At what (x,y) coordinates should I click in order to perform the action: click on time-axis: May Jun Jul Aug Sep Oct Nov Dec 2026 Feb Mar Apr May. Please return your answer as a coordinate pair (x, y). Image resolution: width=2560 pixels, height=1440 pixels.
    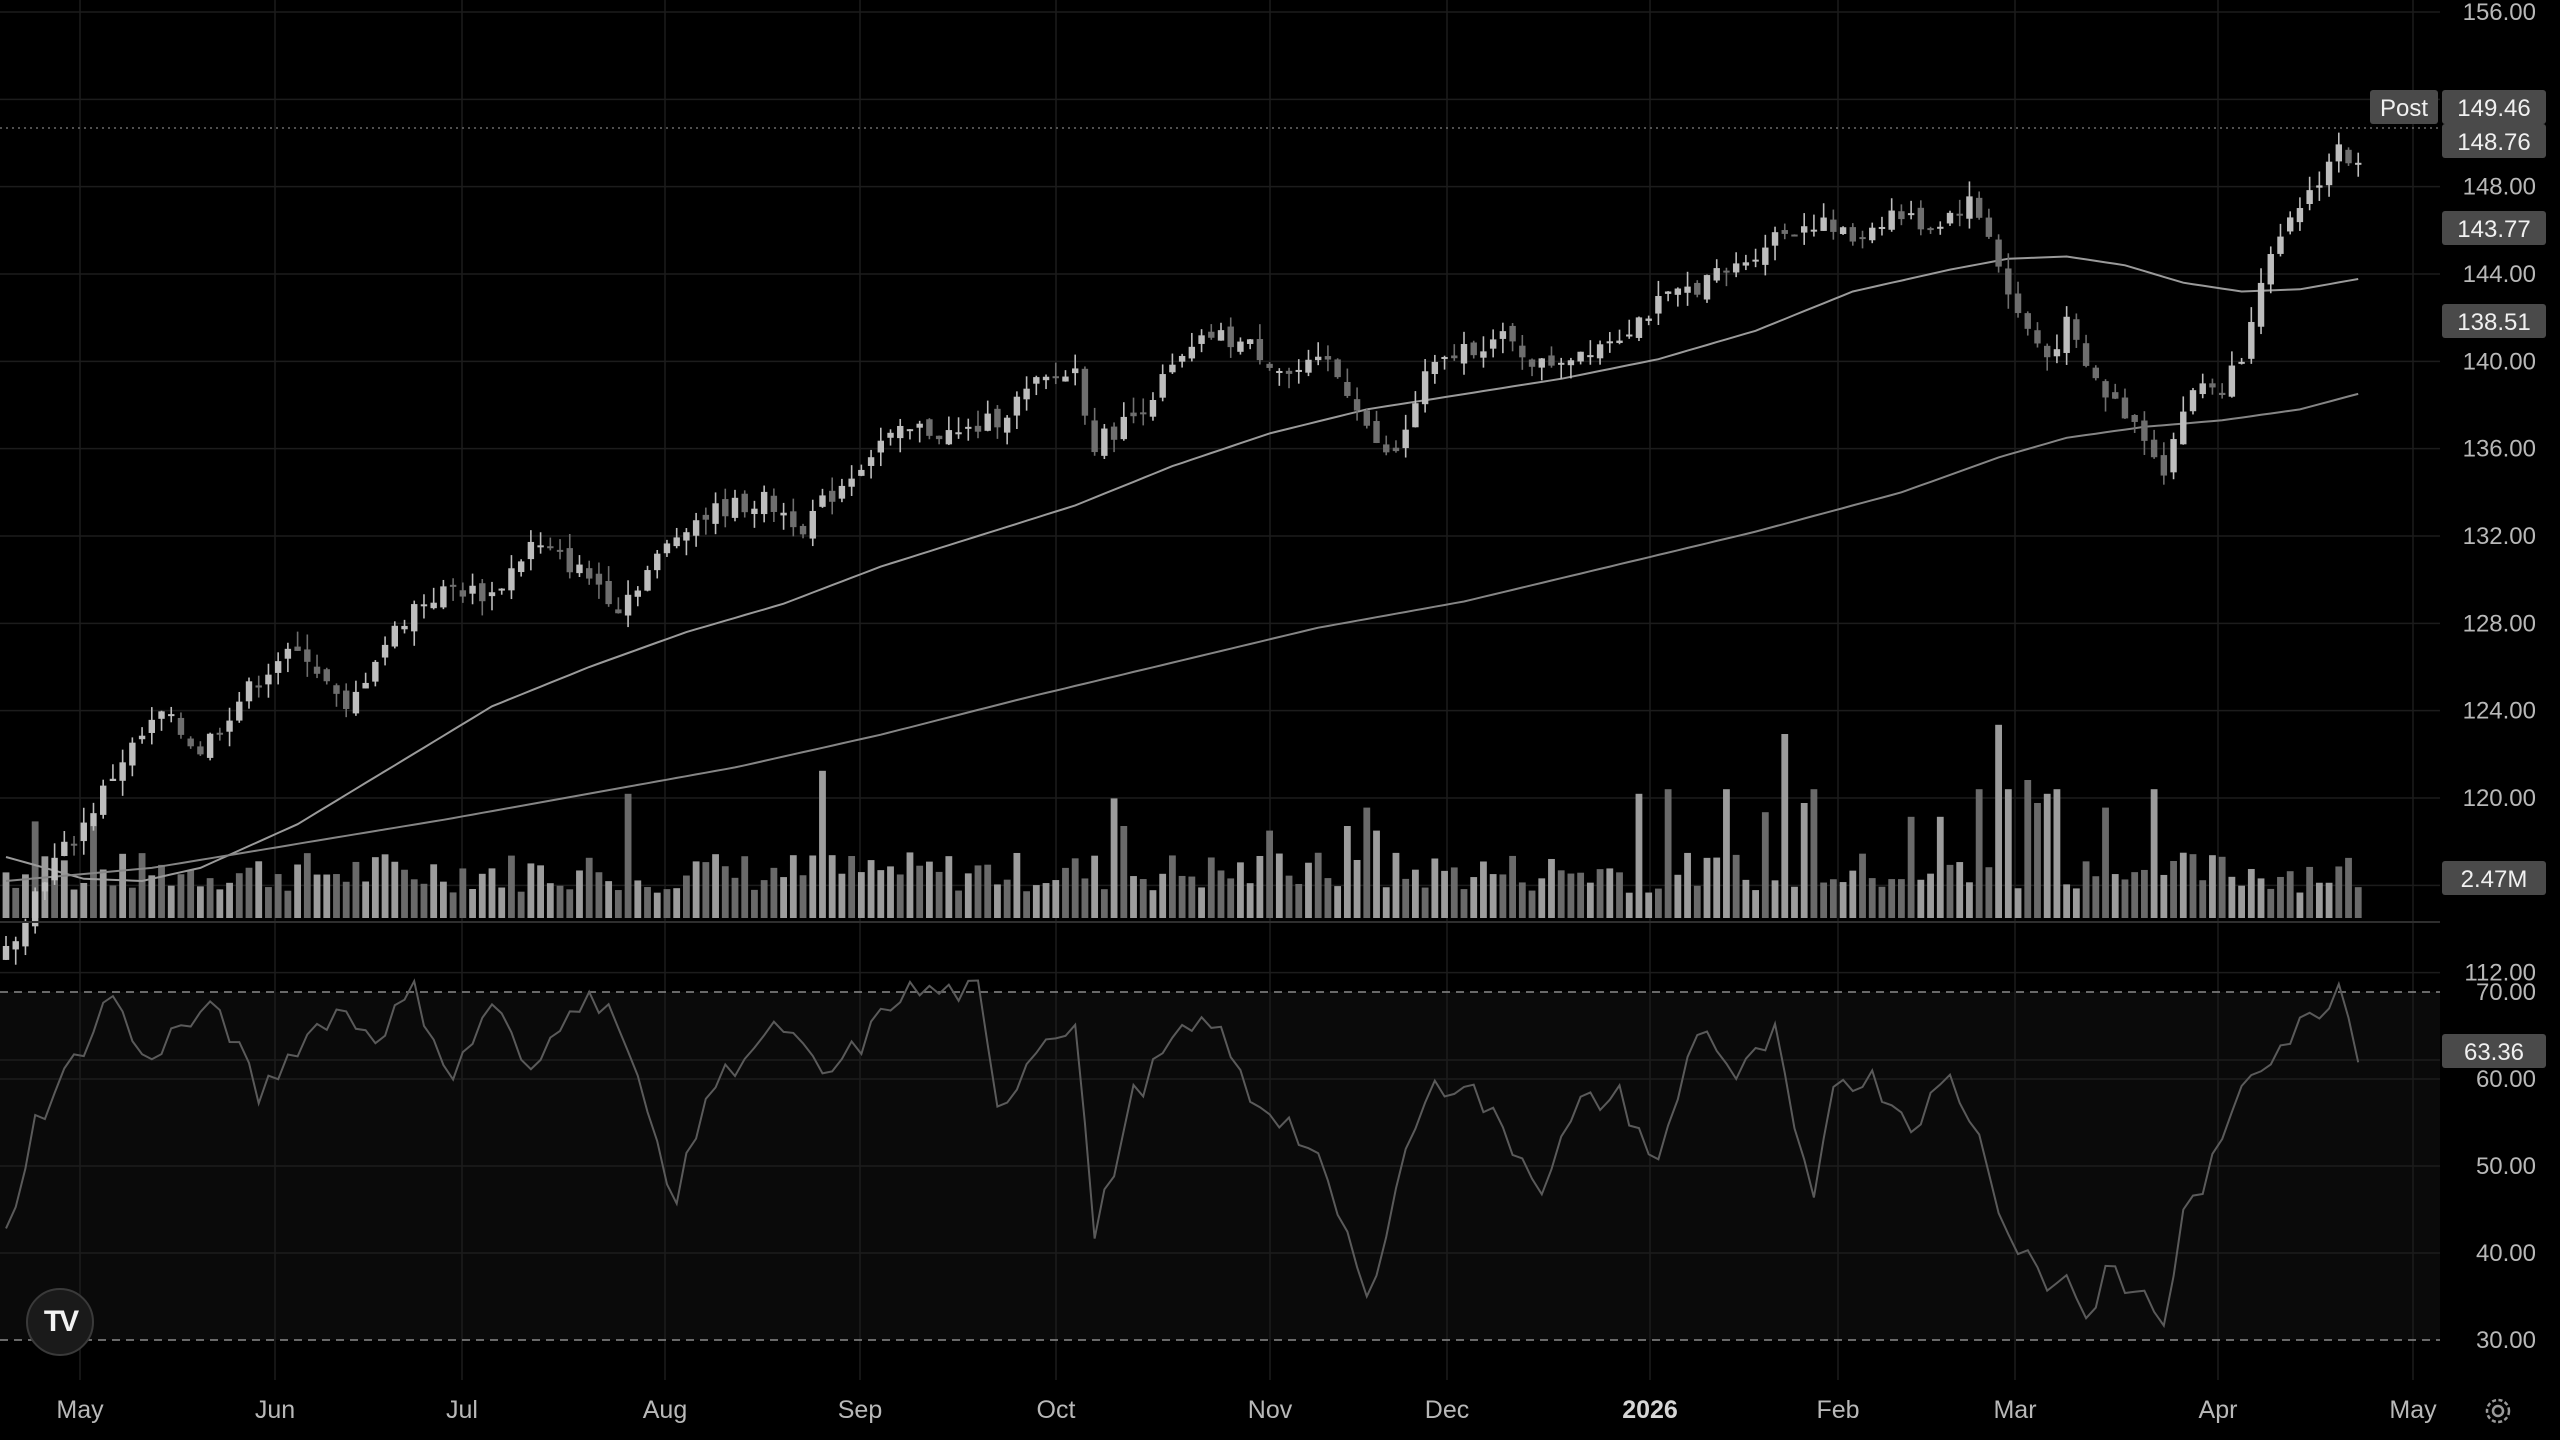
    Looking at the image, I should click on (1246, 1410).